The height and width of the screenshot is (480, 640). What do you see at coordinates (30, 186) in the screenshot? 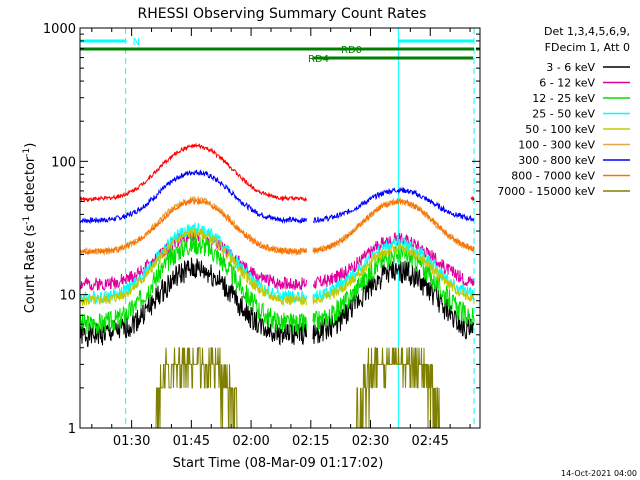
I see `y-axis-label-mid: detector` at bounding box center [30, 186].